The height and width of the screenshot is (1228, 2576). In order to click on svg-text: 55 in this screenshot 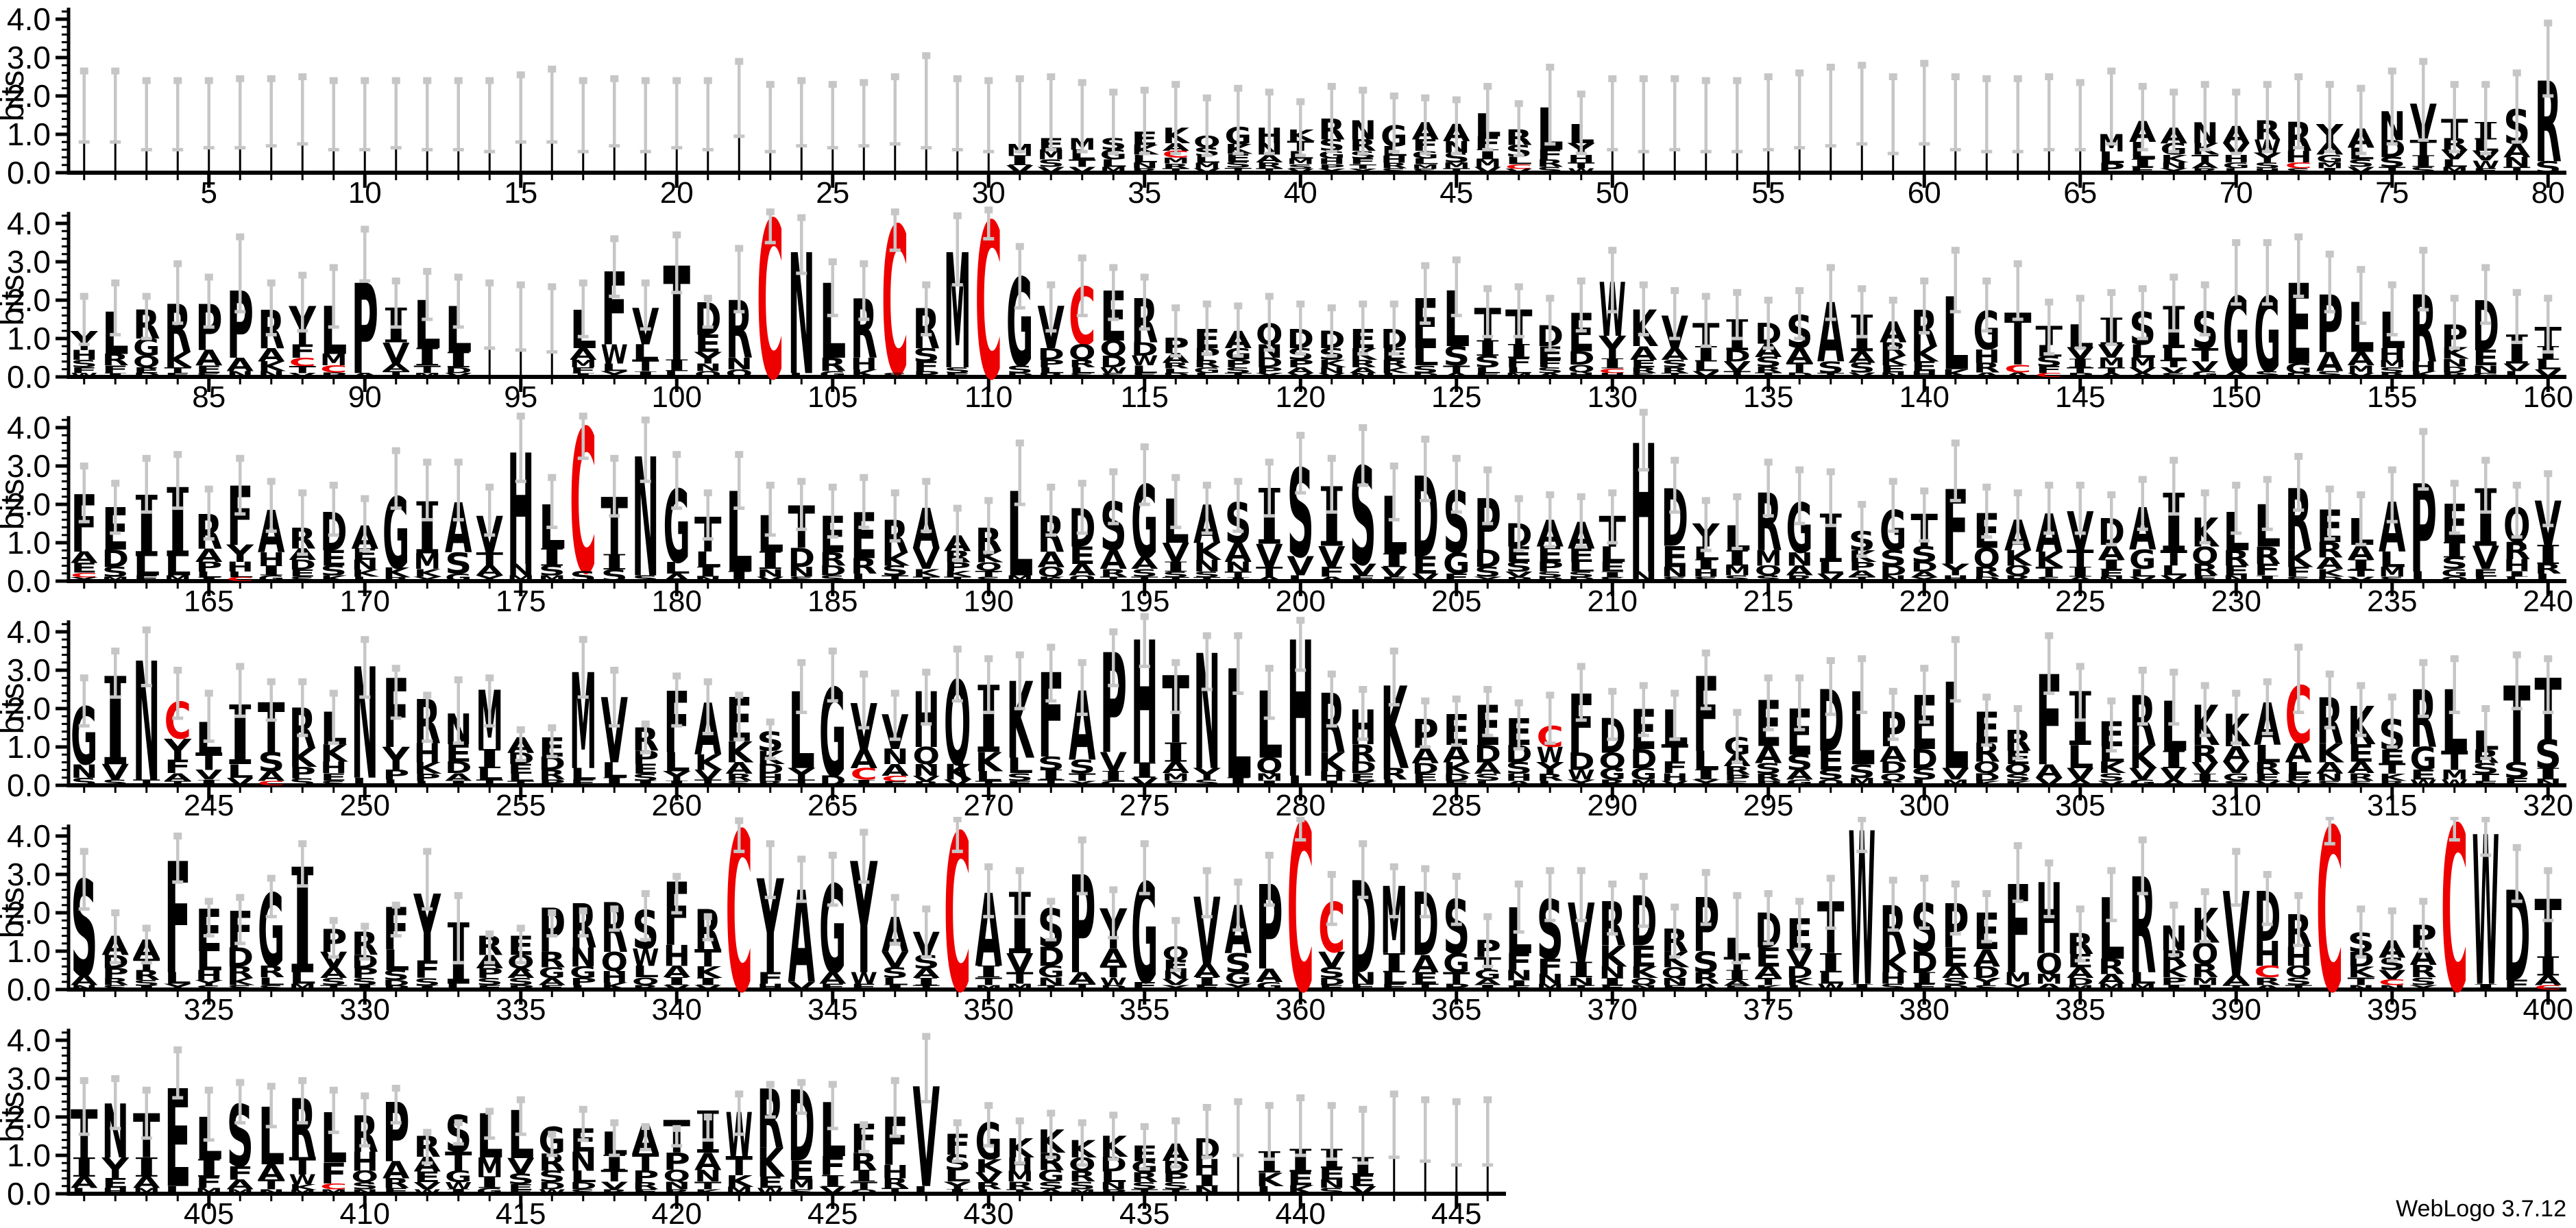, I will do `click(1768, 190)`.